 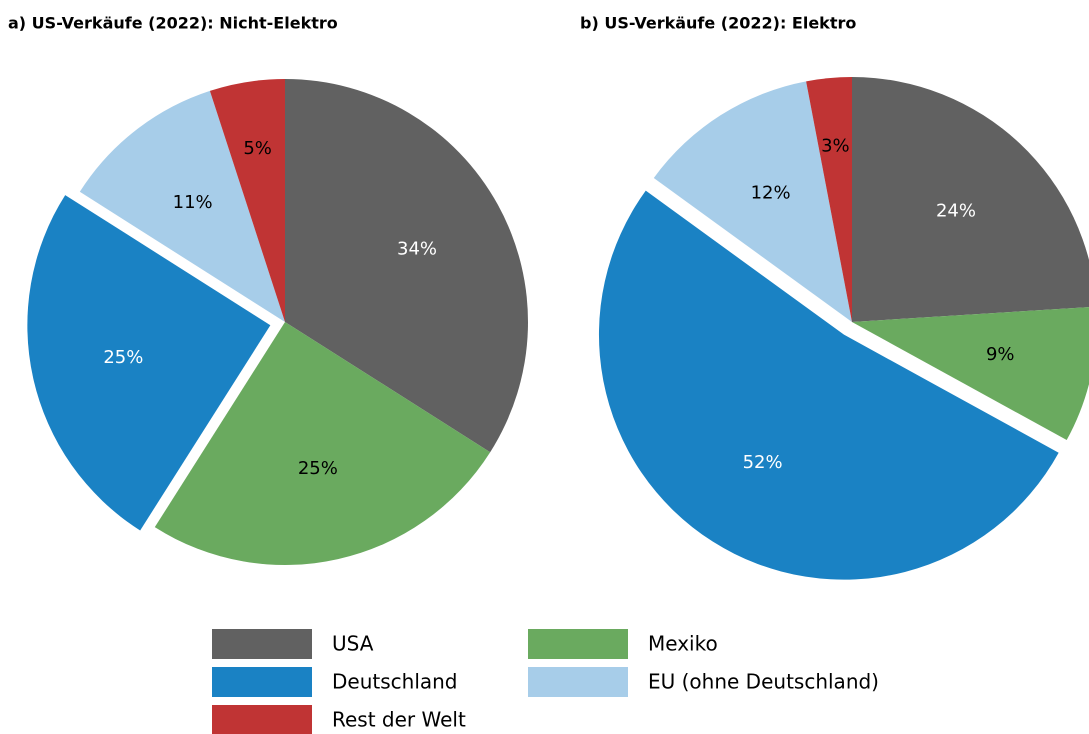 What do you see at coordinates (173, 23) in the screenshot?
I see `chart-title: a) US-Verkäufe (2022): Nicht-Elektro` at bounding box center [173, 23].